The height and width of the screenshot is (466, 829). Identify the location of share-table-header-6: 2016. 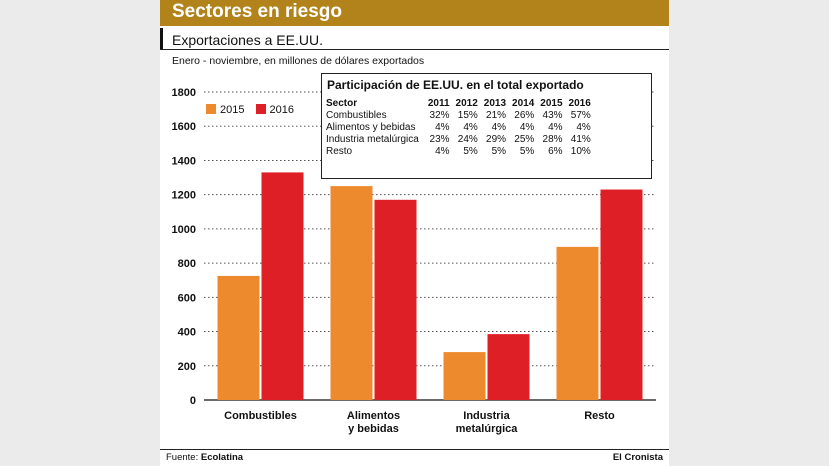
(579, 103).